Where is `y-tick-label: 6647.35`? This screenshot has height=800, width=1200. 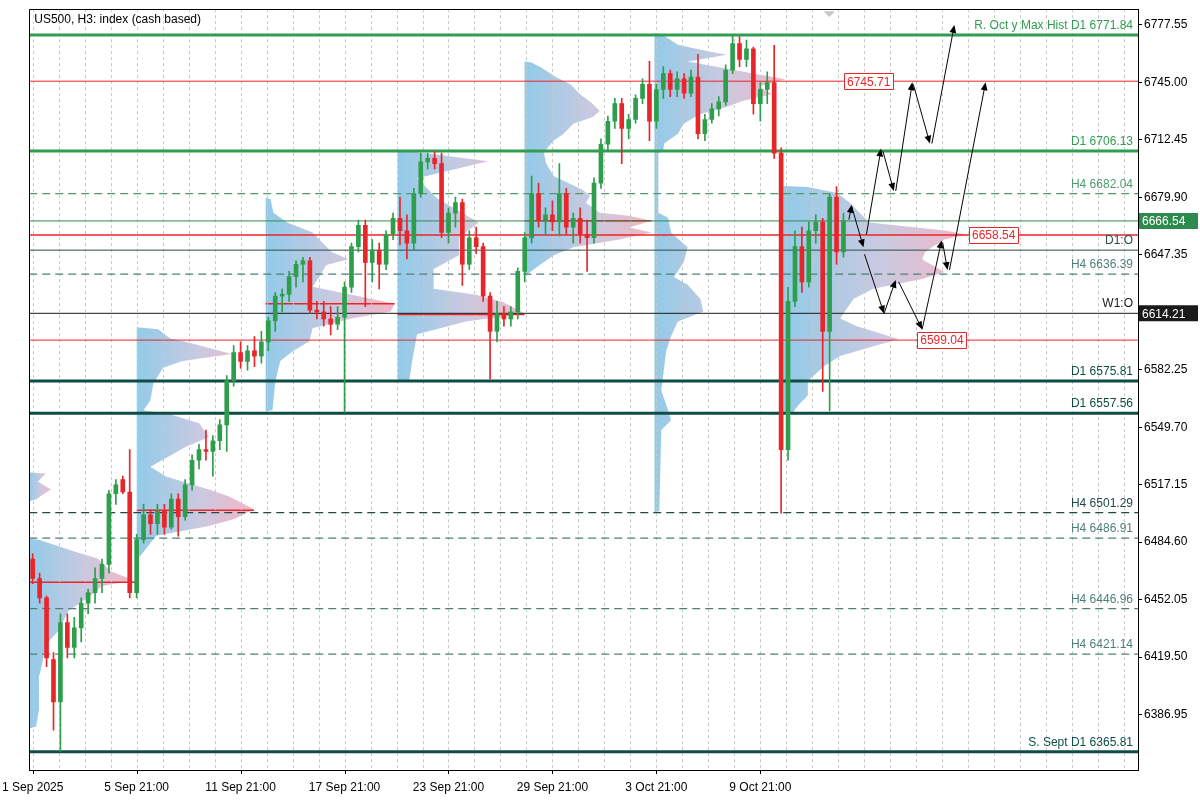
y-tick-label: 6647.35 is located at coordinates (1166, 254).